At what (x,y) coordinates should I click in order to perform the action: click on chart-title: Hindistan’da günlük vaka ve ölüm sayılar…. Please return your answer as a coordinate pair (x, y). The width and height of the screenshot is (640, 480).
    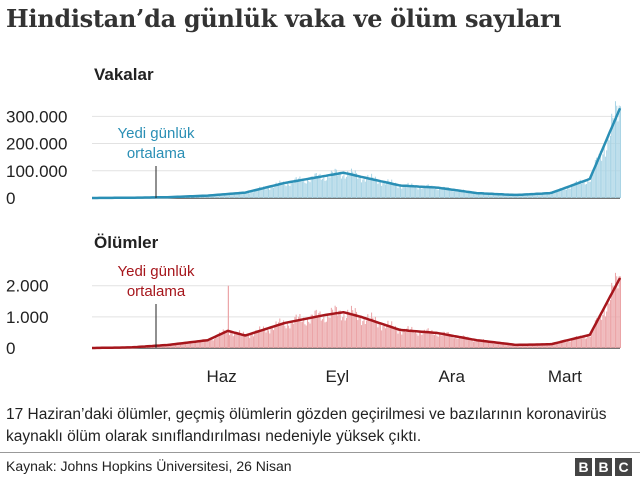
    Looking at the image, I should click on (284, 18).